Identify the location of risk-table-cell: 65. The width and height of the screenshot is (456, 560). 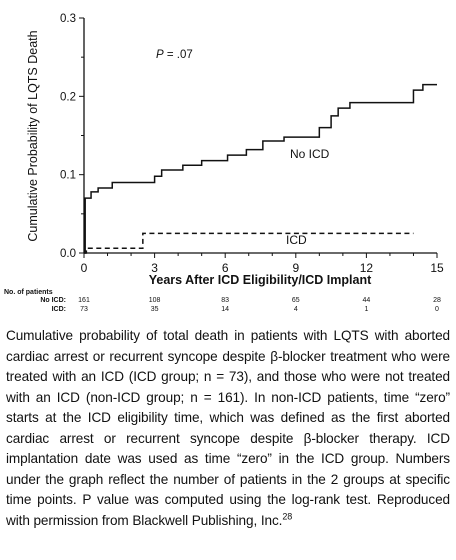
(295, 300).